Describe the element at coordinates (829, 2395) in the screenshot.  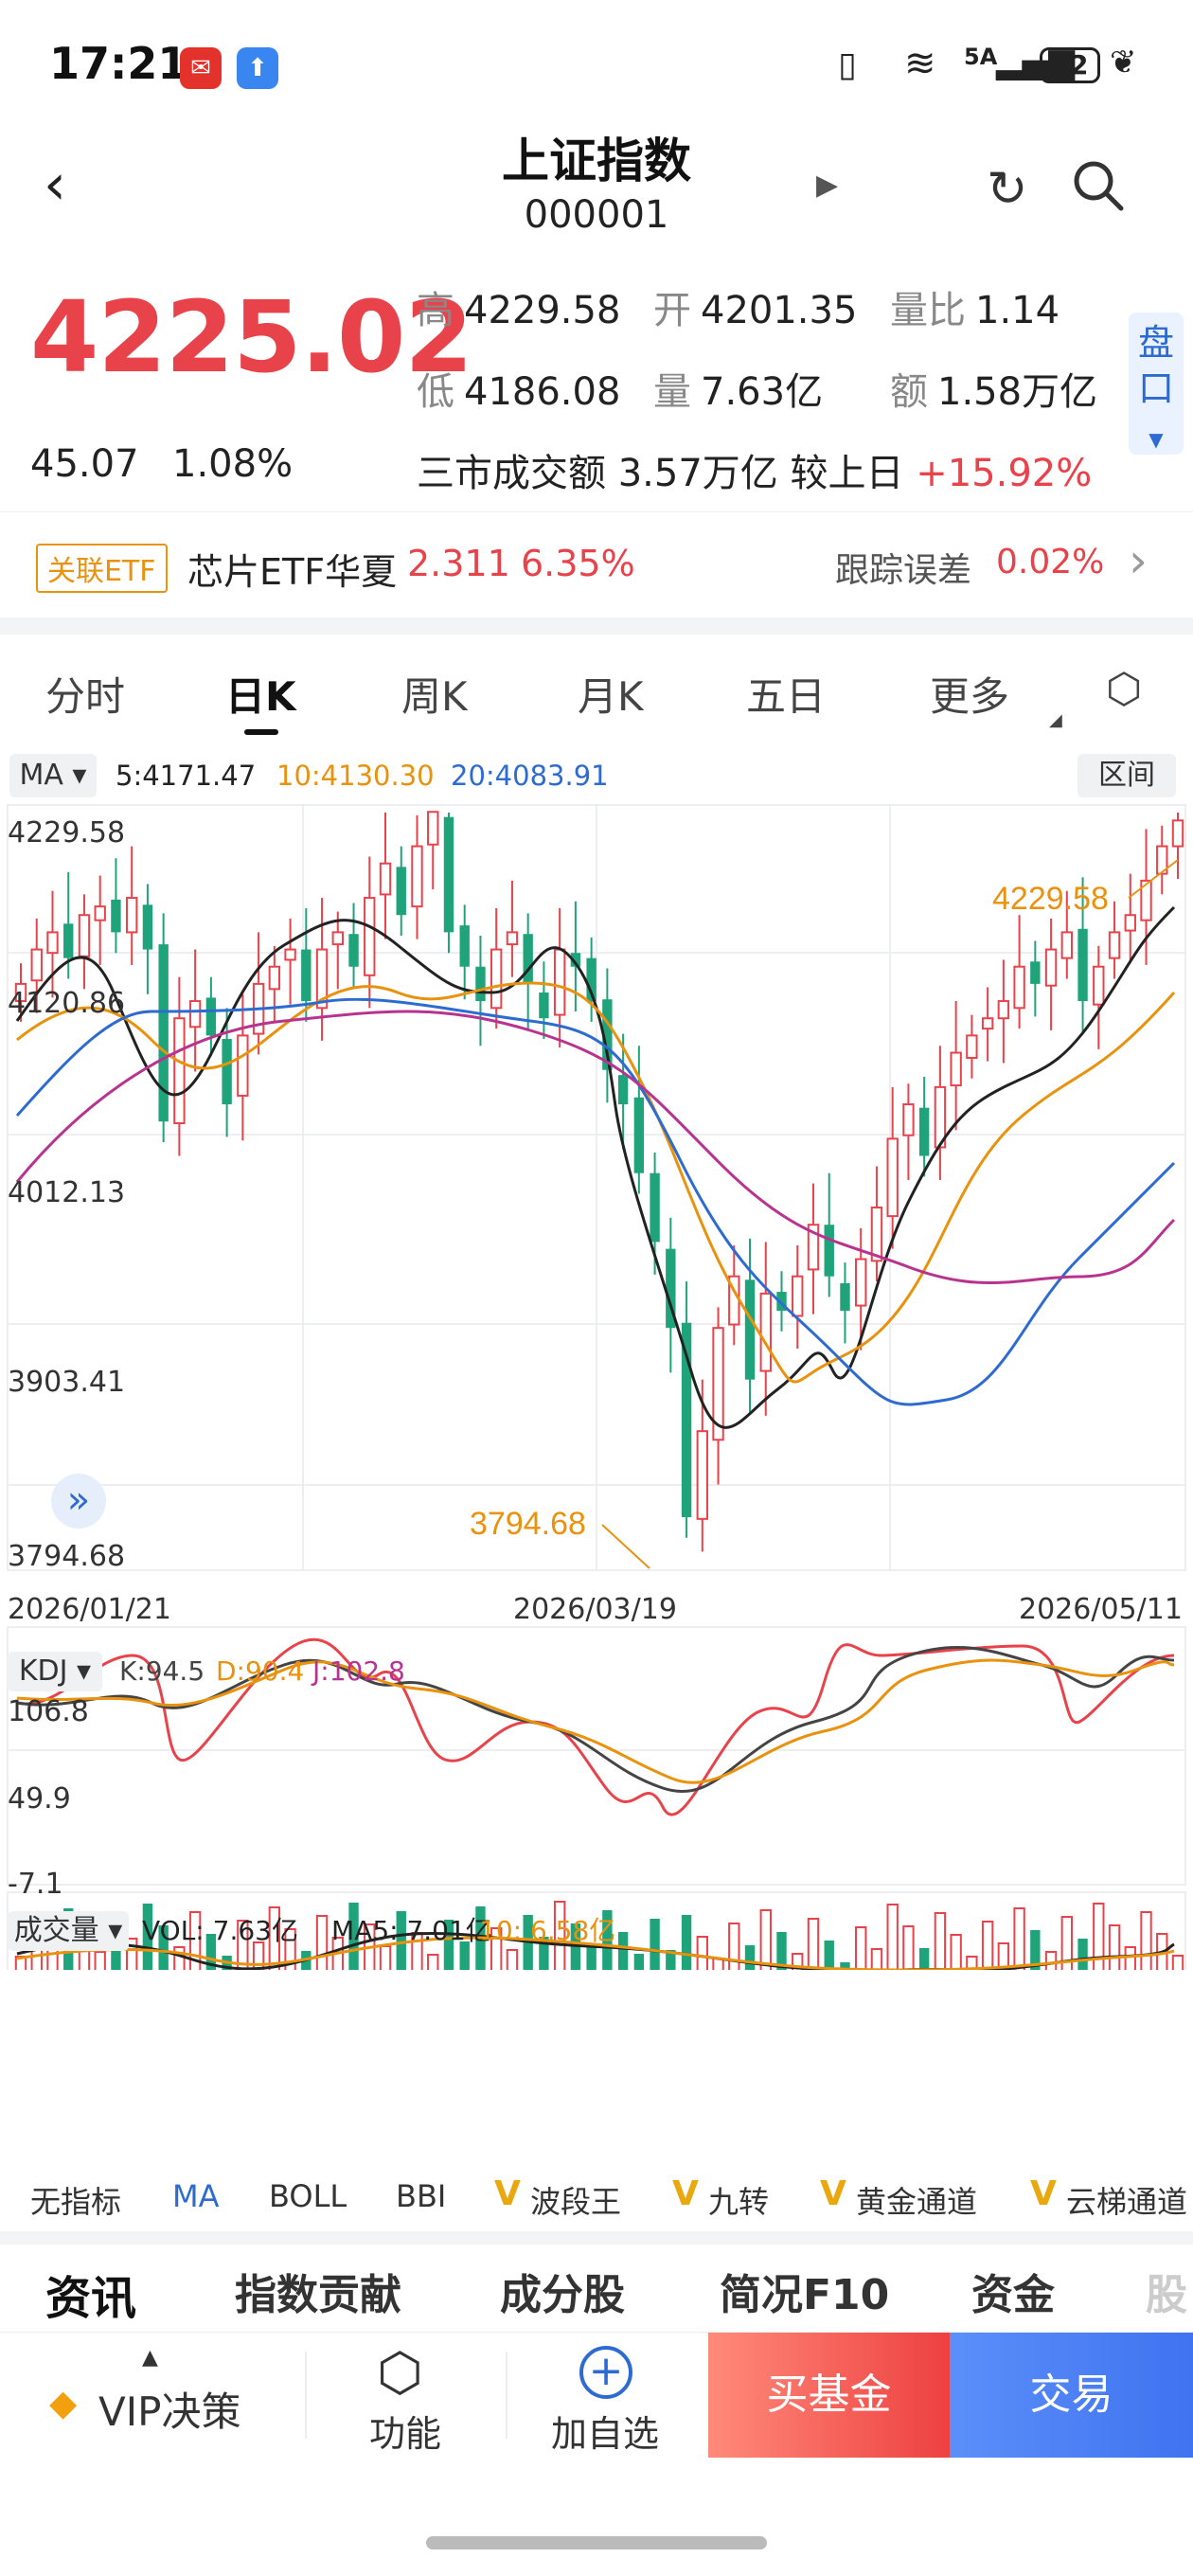
I see `buy-fund-button: 买基金` at that location.